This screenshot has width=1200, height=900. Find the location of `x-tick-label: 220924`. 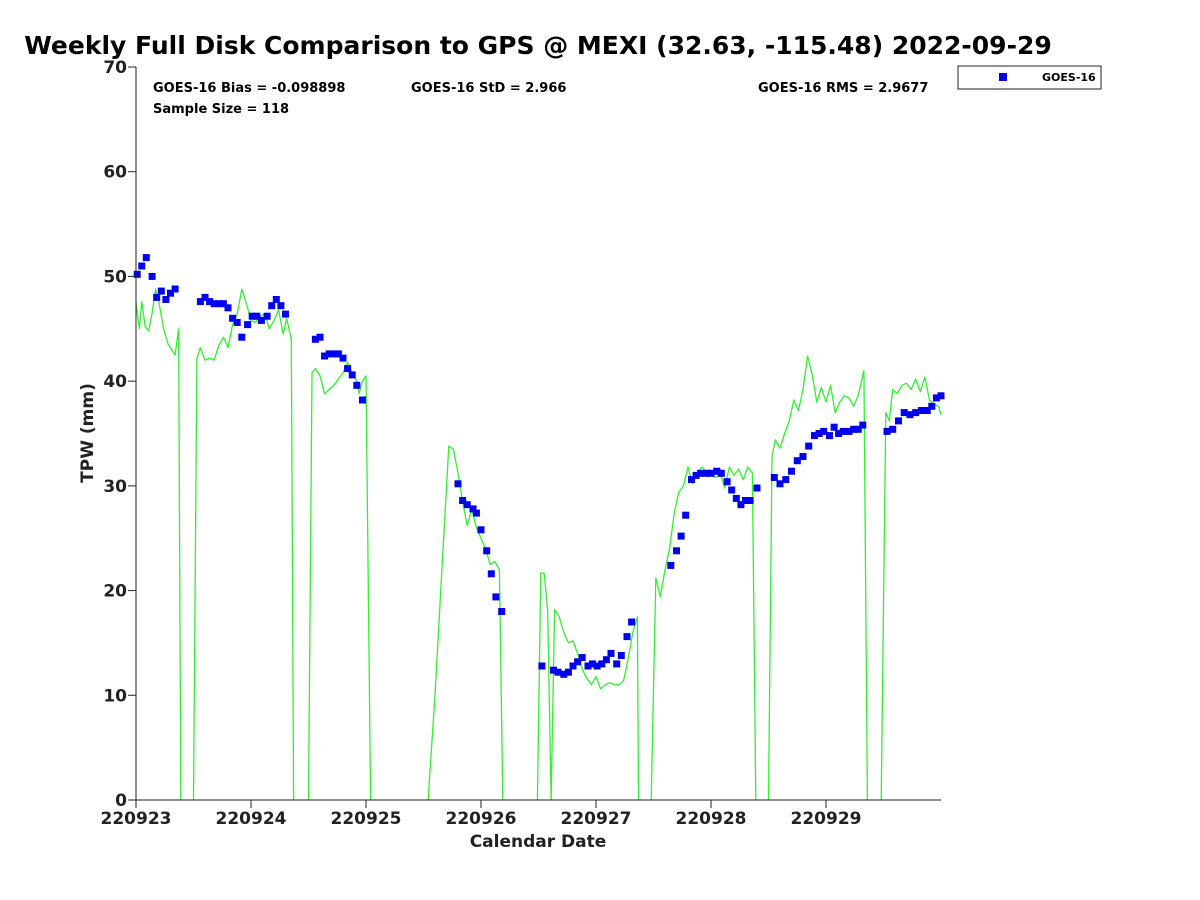

x-tick-label: 220924 is located at coordinates (251, 819).